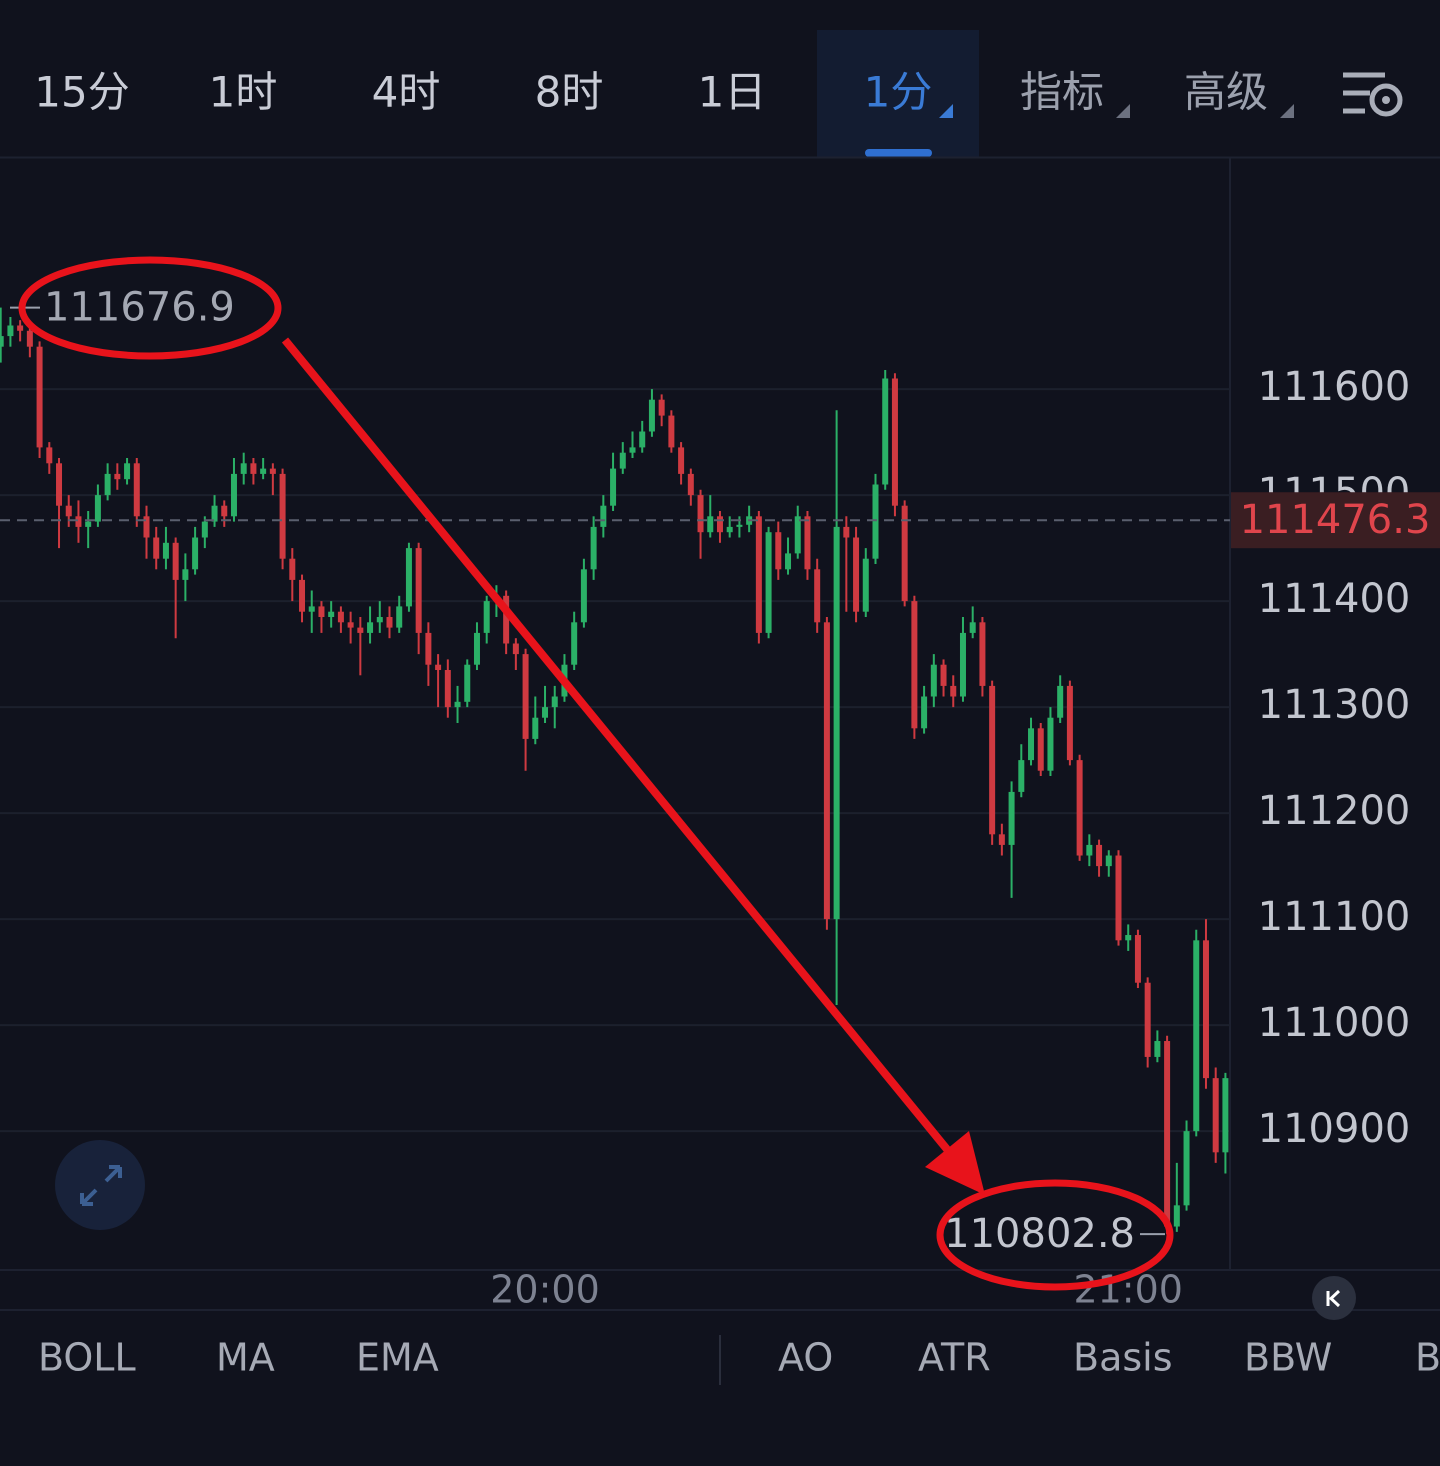 Image resolution: width=1440 pixels, height=1466 pixels. I want to click on min-marker-label: 110802.8, so click(1039, 1234).